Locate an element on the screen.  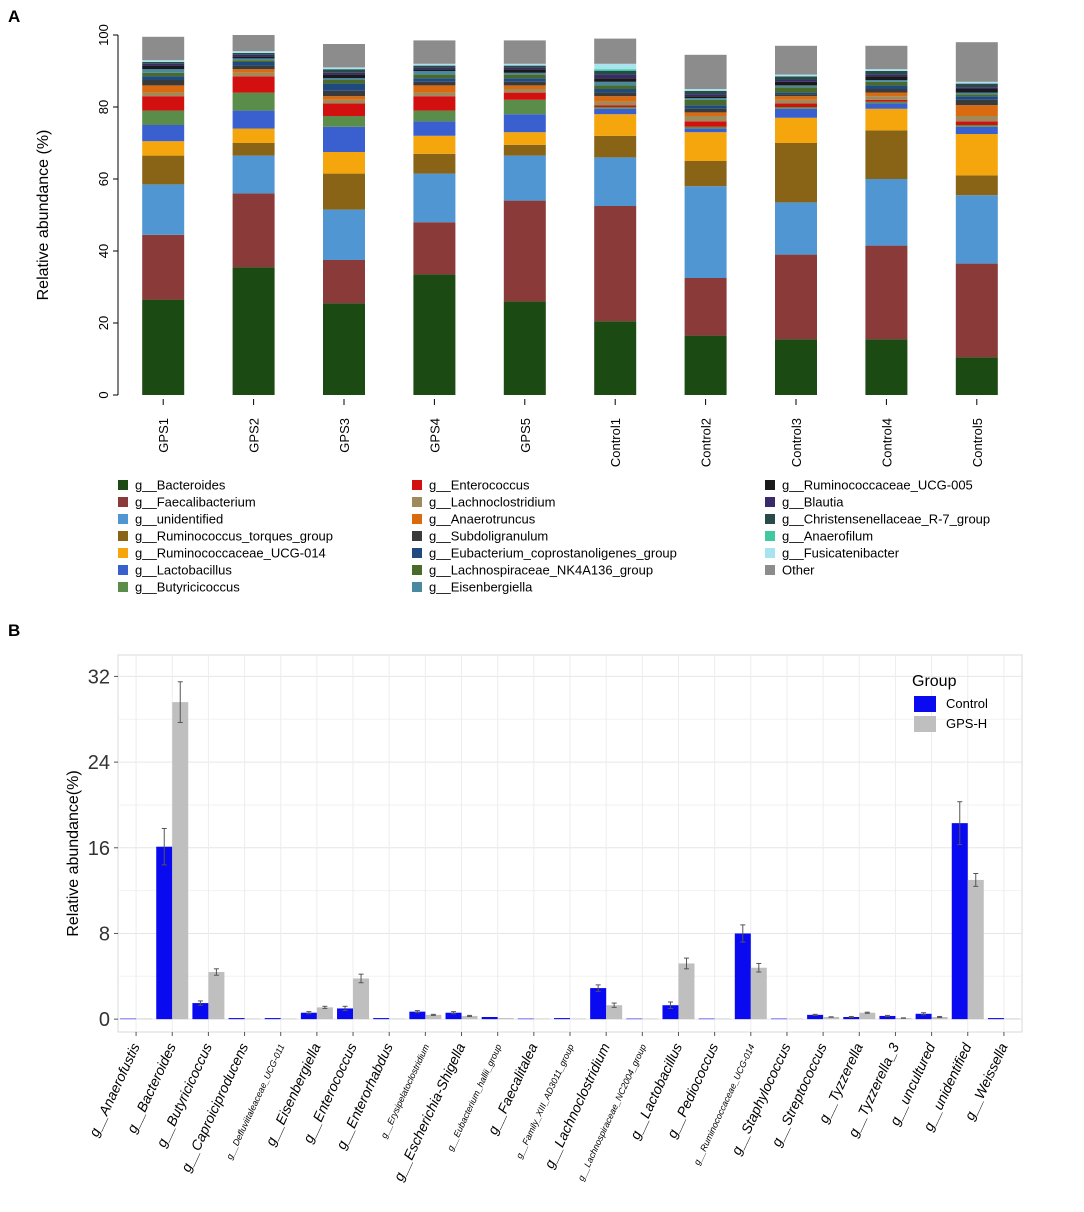
legend-label: g__Lachnospiraceae_NK4A136_group is located at coordinates (541, 570).